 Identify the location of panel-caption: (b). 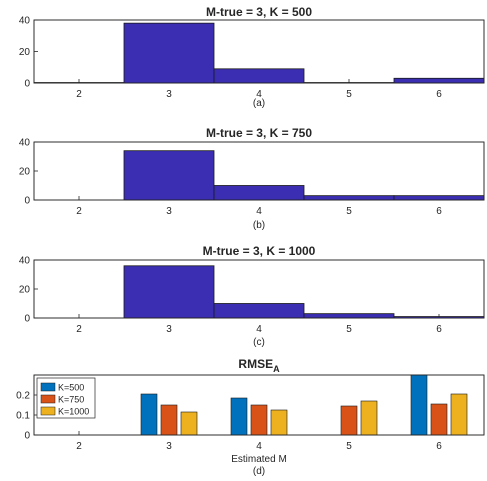
(259, 225).